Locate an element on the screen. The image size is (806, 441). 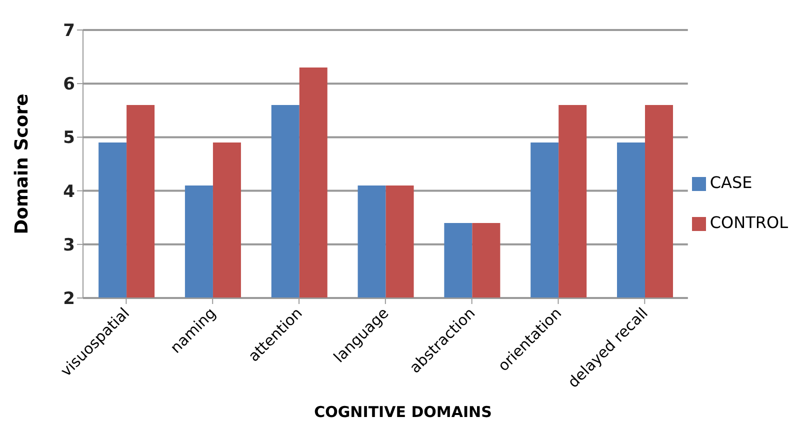
y-tick-label: 6 is located at coordinates (69, 84).